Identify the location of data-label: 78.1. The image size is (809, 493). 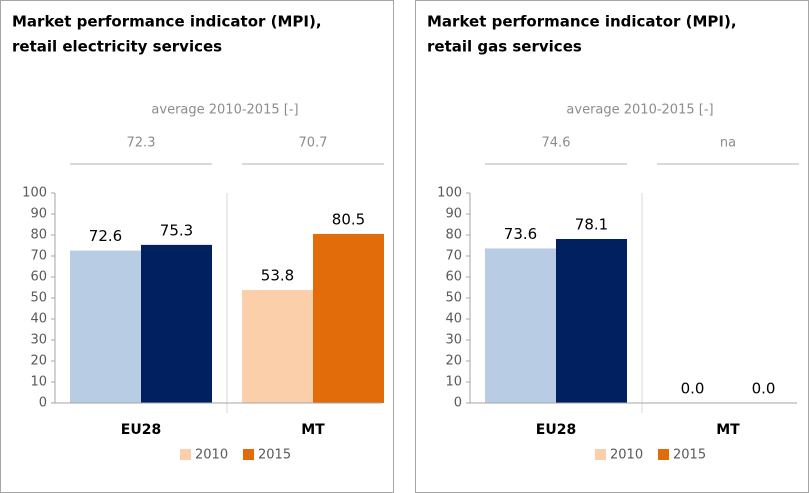
(591, 224).